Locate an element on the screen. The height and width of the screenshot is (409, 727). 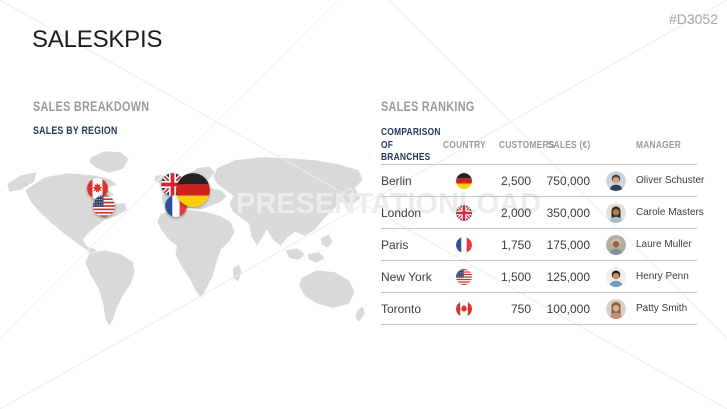
section-title-text: SALES RANKING is located at coordinates (428, 106).